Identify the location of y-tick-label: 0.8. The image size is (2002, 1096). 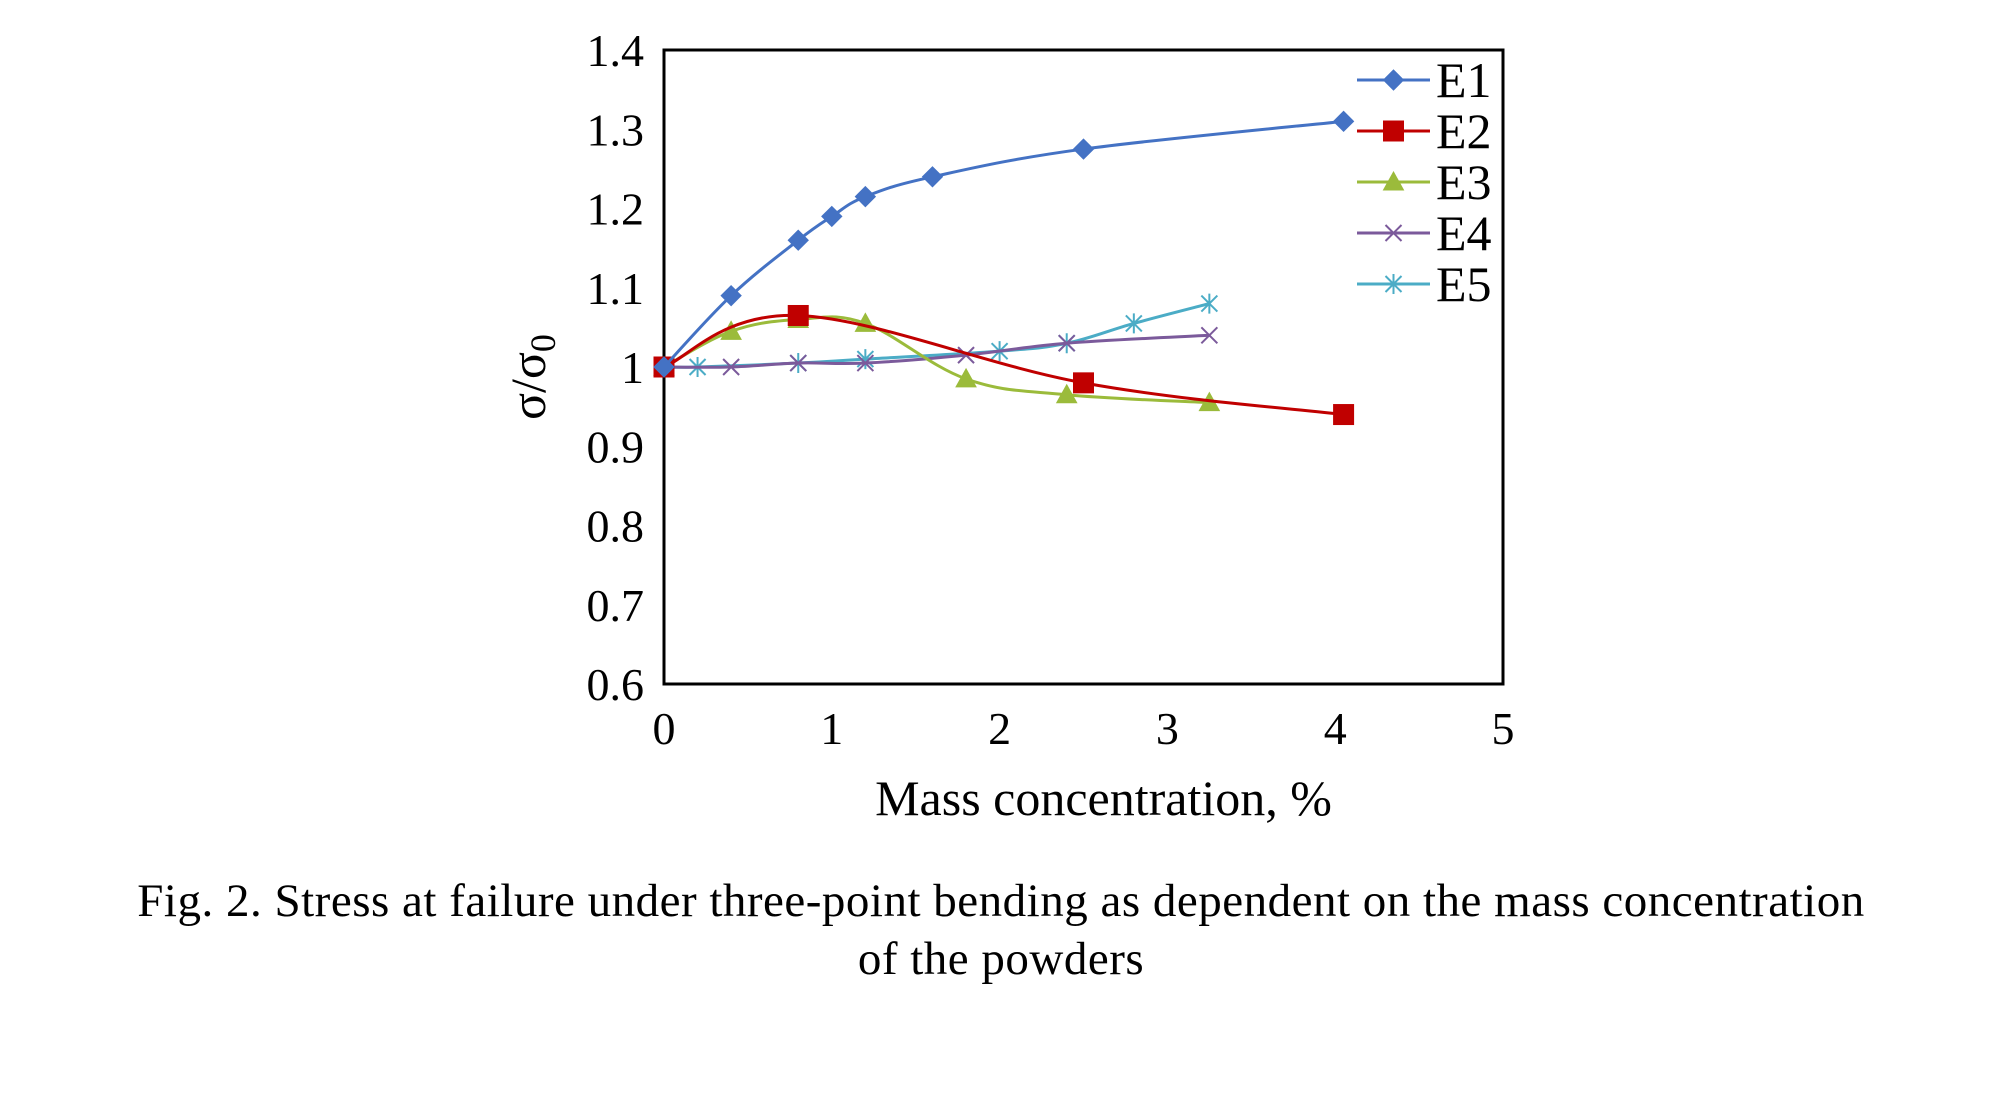
(616, 526).